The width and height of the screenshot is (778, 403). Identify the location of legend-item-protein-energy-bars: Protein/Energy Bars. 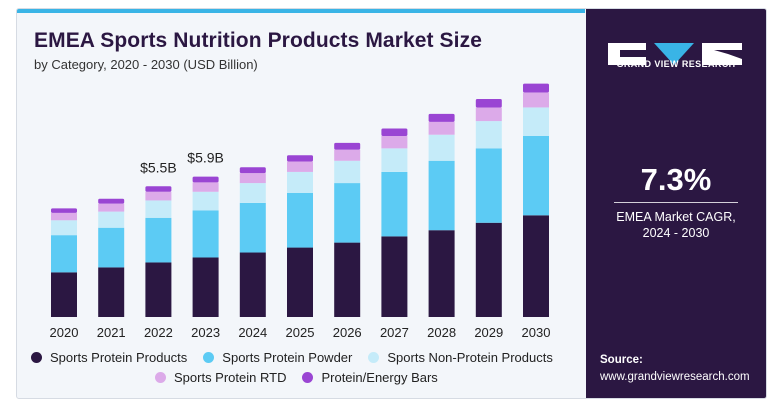
(370, 377).